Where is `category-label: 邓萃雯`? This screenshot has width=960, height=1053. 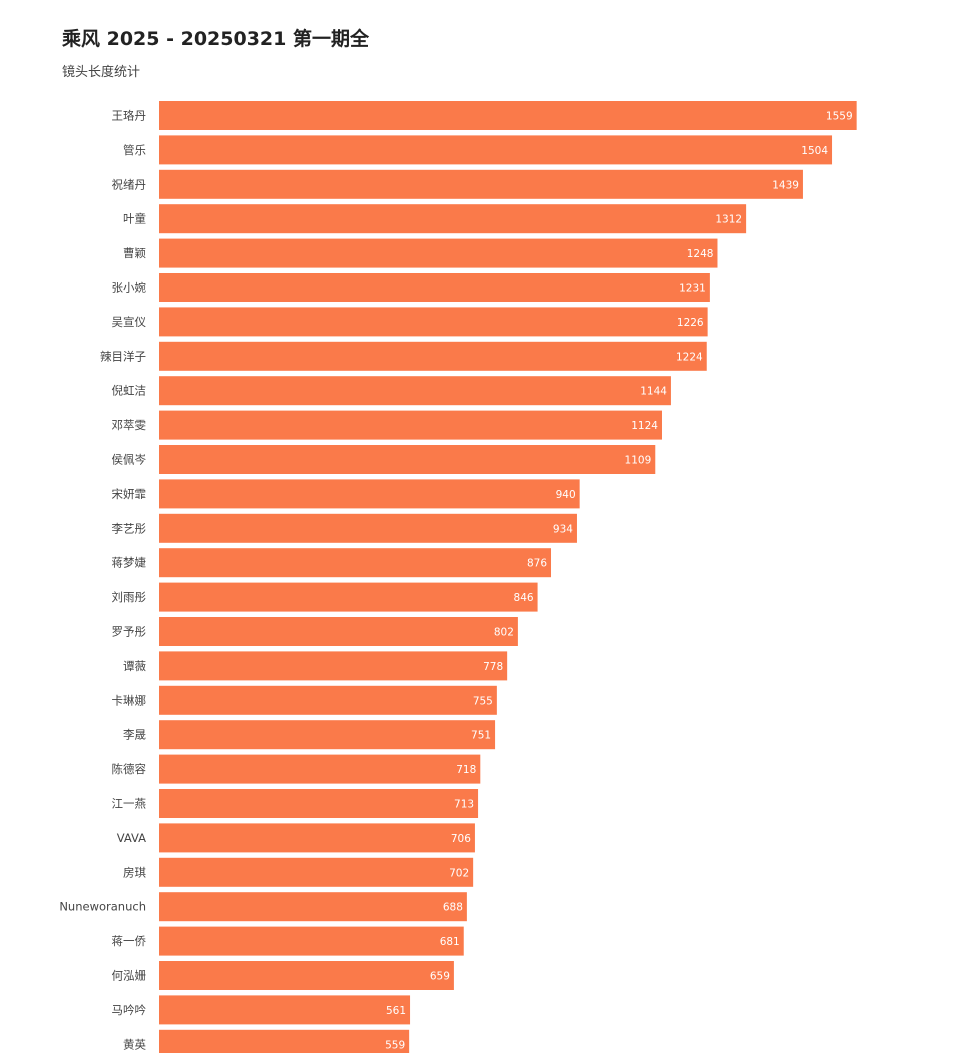
category-label: 邓萃雯 is located at coordinates (129, 425).